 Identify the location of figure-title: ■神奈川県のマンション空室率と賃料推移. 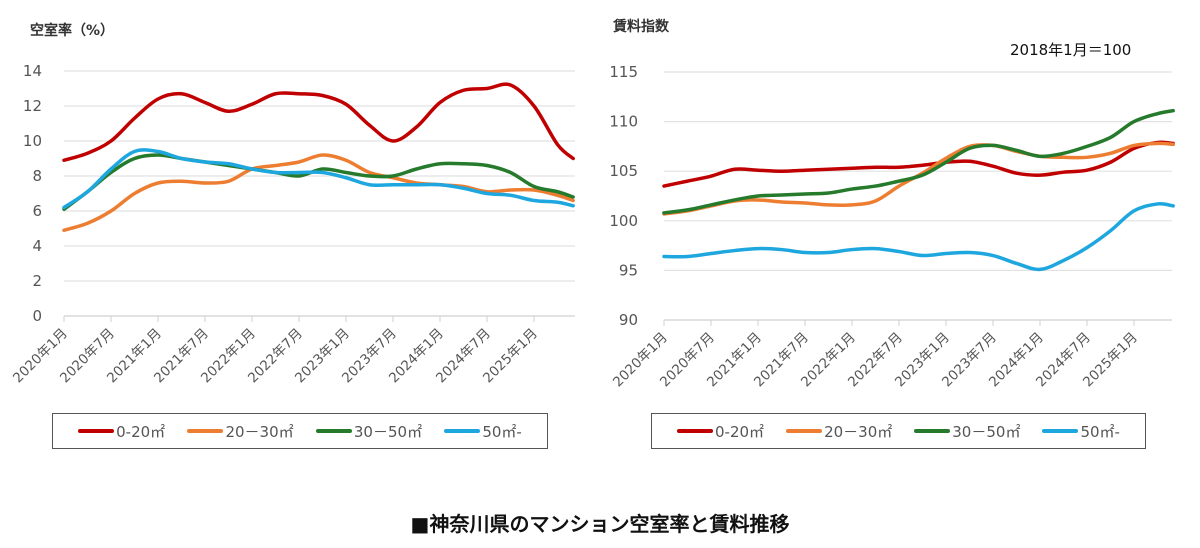
(600, 524).